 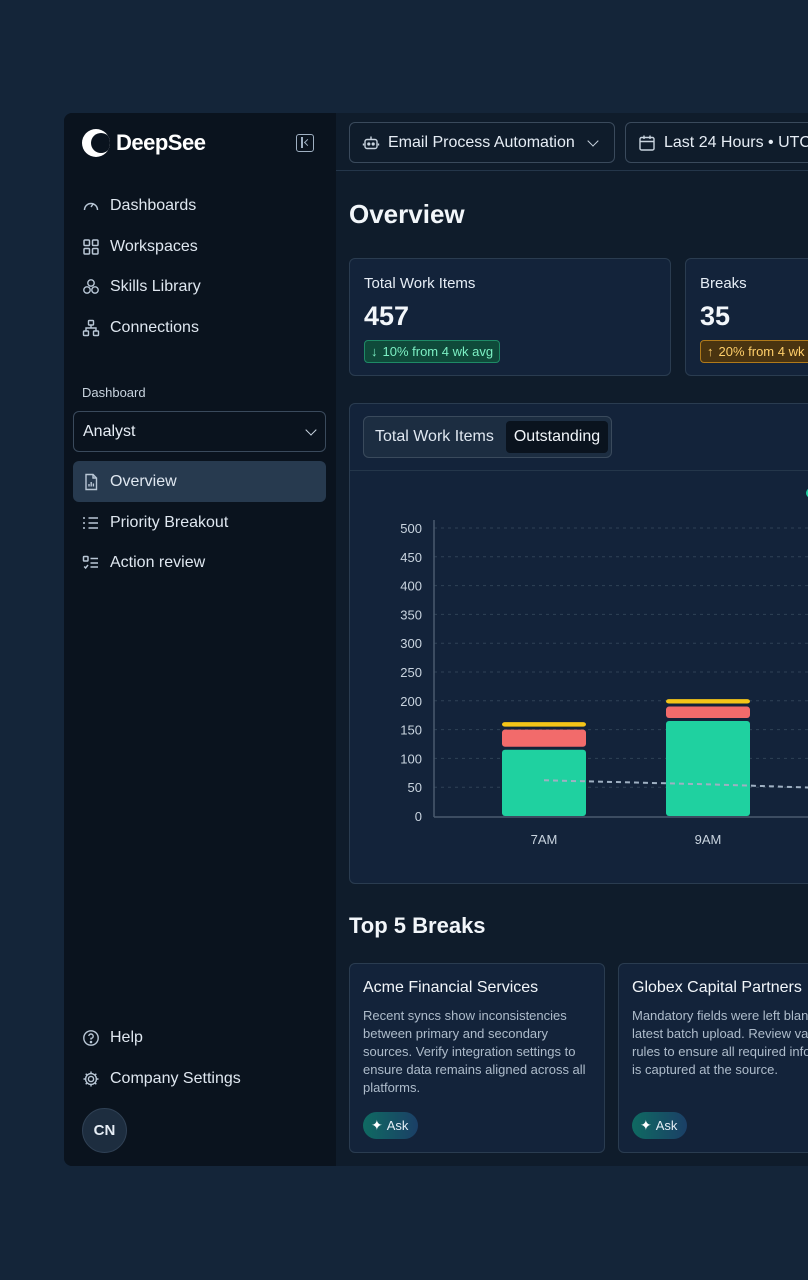 I want to click on y-tick-label: 400, so click(x=411, y=586).